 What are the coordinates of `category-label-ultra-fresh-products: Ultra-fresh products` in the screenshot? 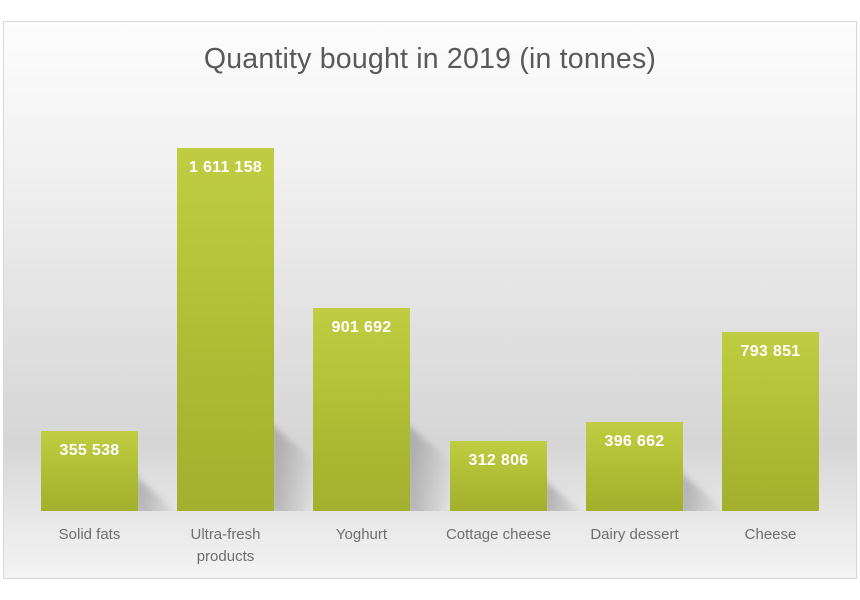 It's located at (225, 545).